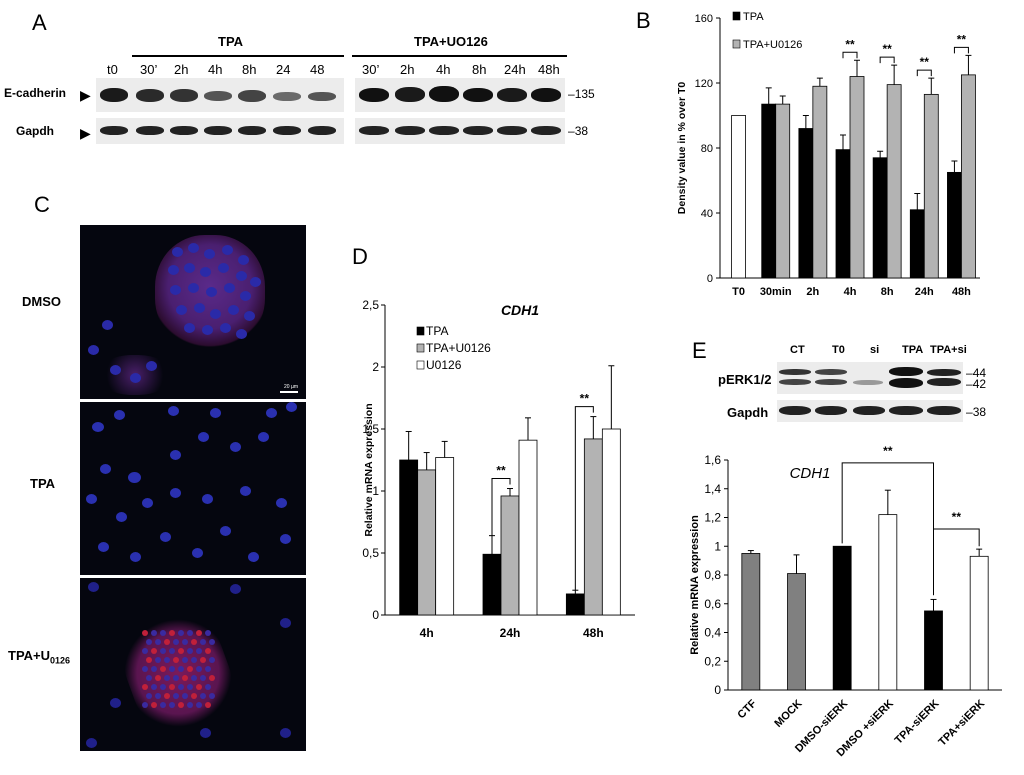  I want to click on y-tick-label: 0,4, so click(712, 633).